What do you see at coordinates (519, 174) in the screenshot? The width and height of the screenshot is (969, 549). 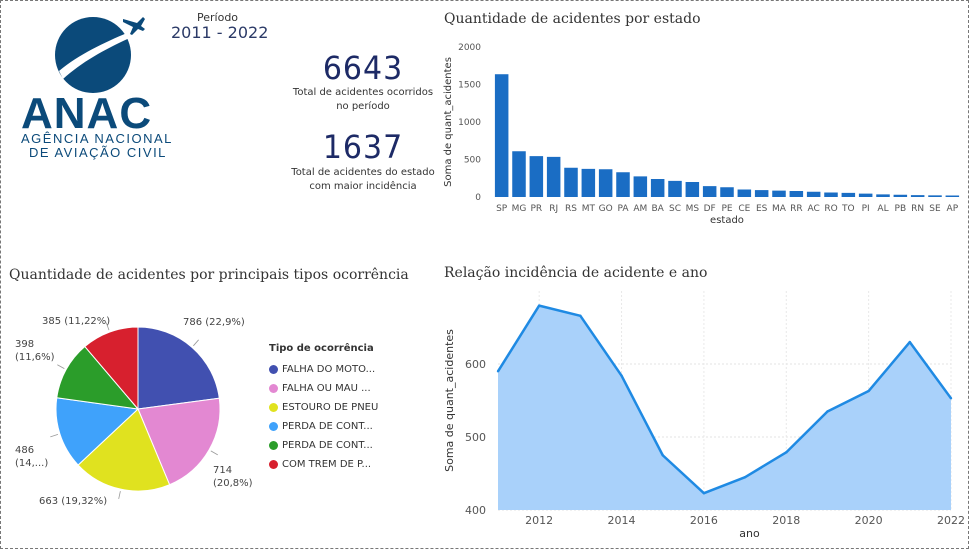 I see `bar-mg` at bounding box center [519, 174].